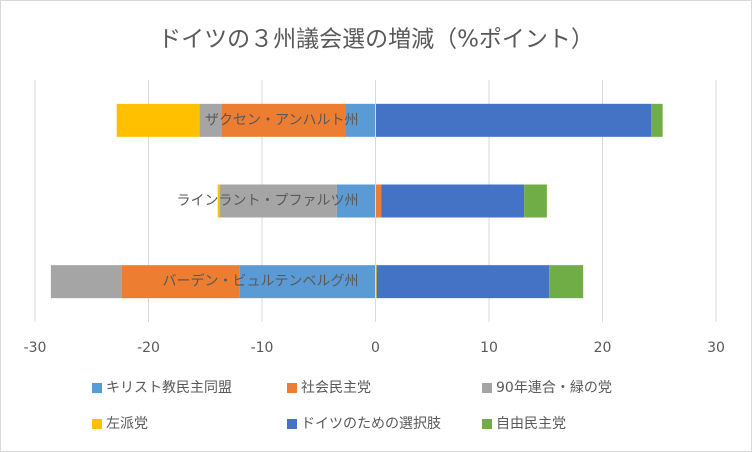  I want to click on x-tick-label: 20, so click(603, 348).